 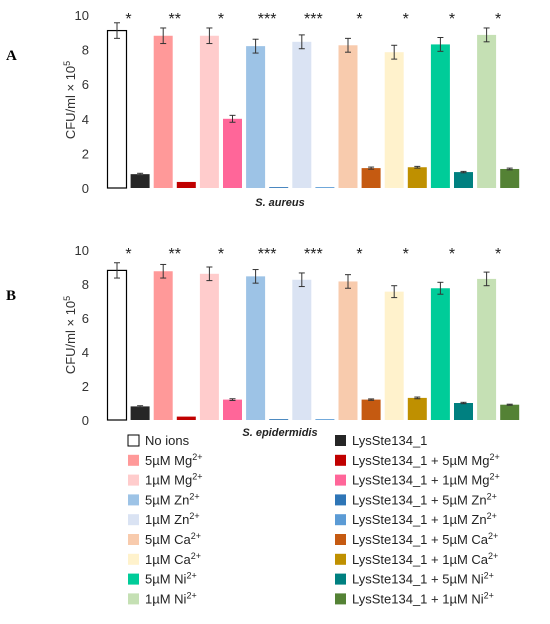 What do you see at coordinates (168, 460) in the screenshot?
I see `legend-label-text: 5µM Mg` at bounding box center [168, 460].